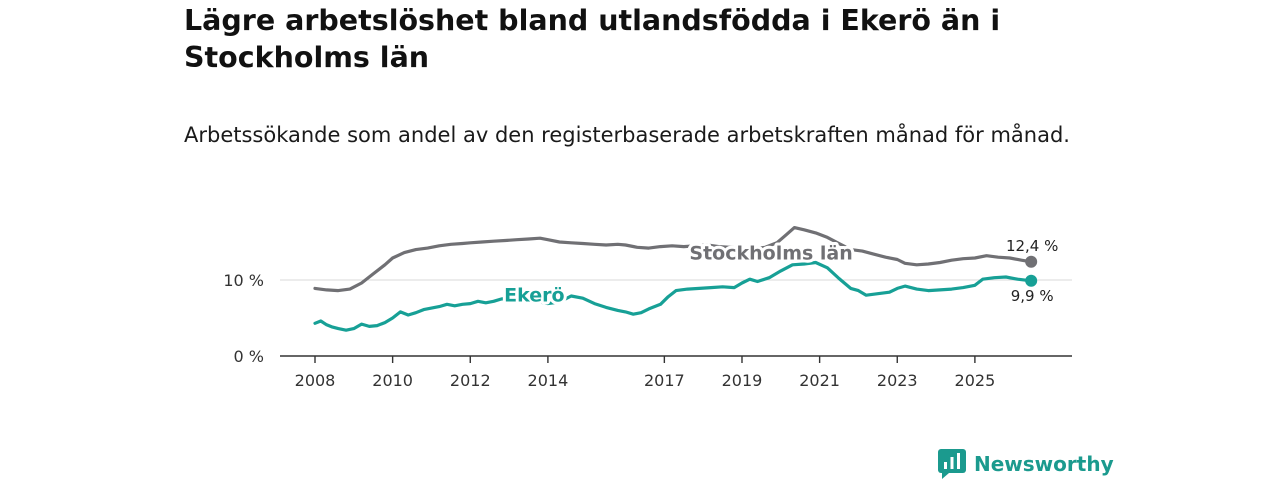  I want to click on series-lines, so click(675, 279).